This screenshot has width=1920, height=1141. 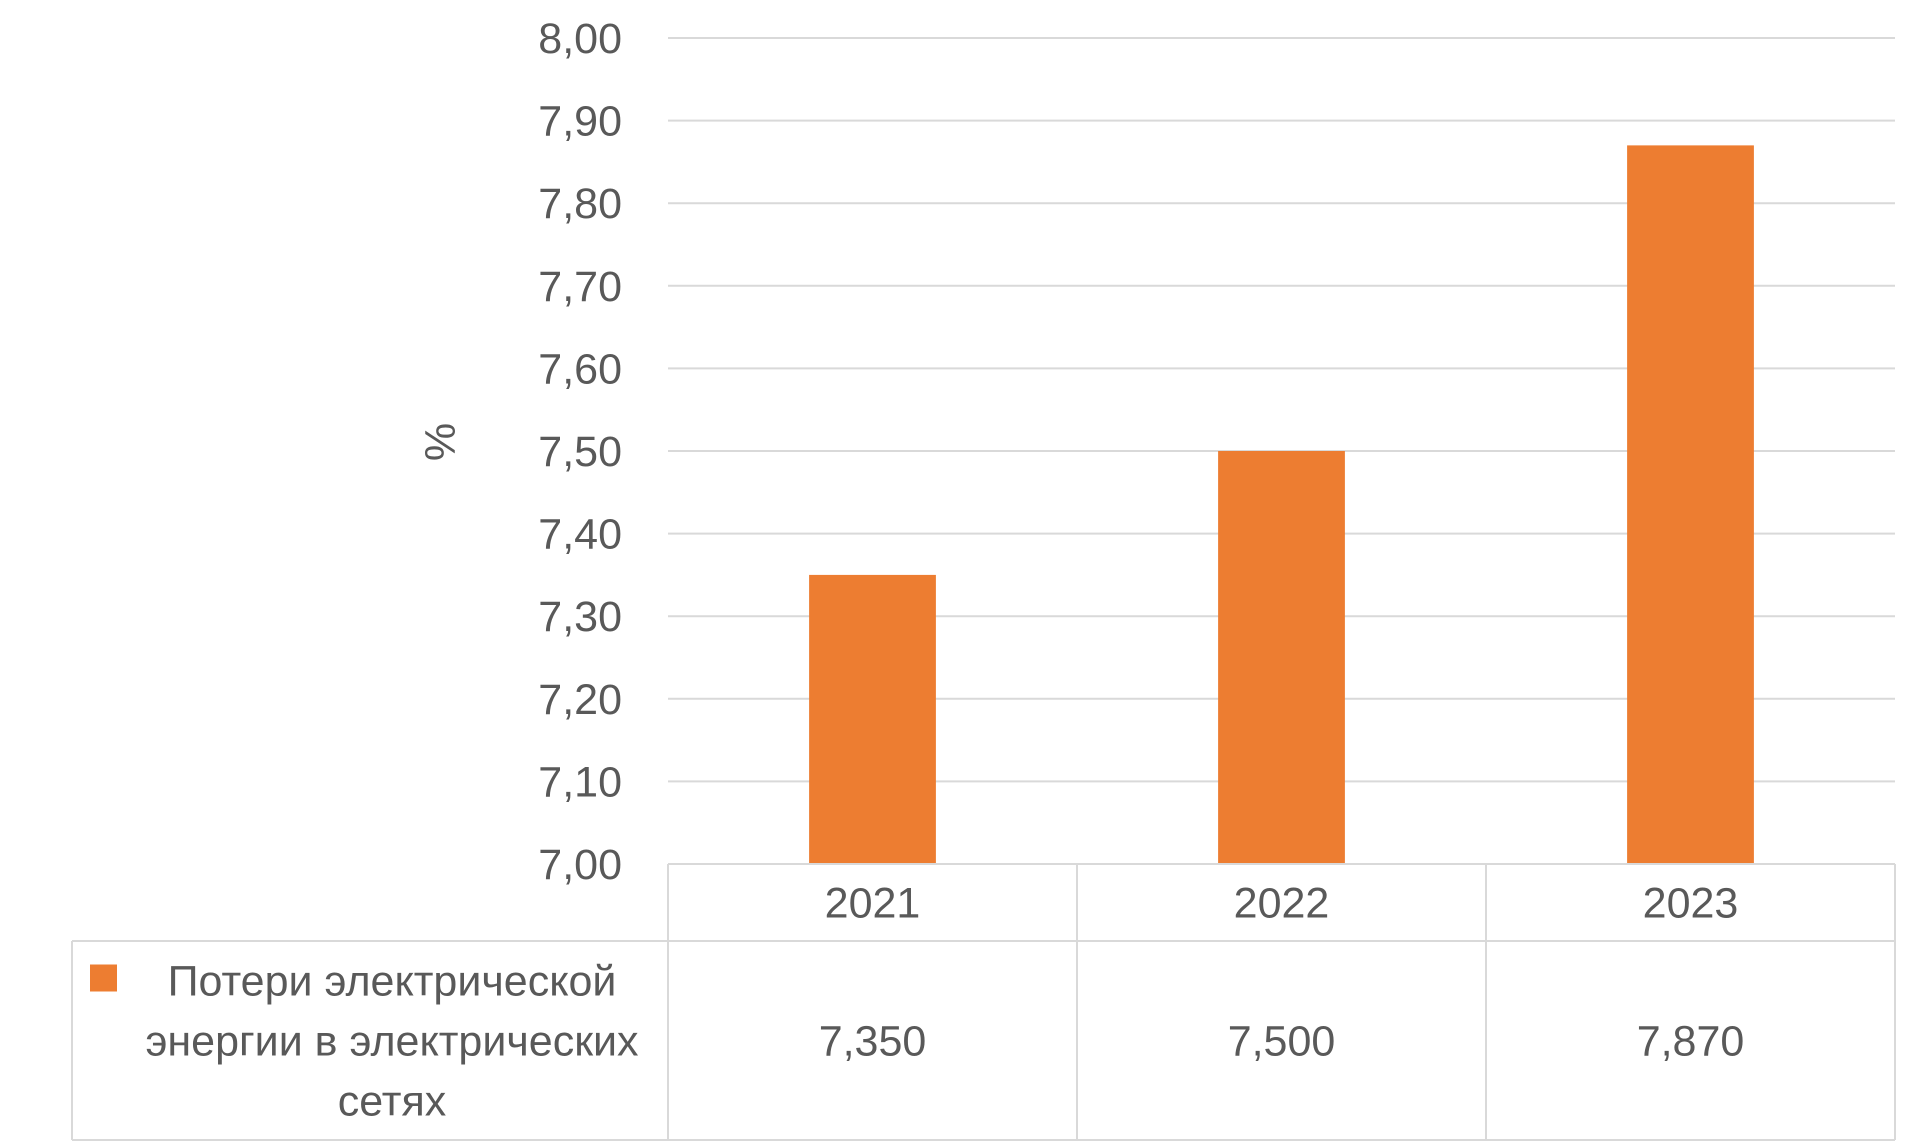 I want to click on y-tick-label: 7,50, so click(x=580, y=452).